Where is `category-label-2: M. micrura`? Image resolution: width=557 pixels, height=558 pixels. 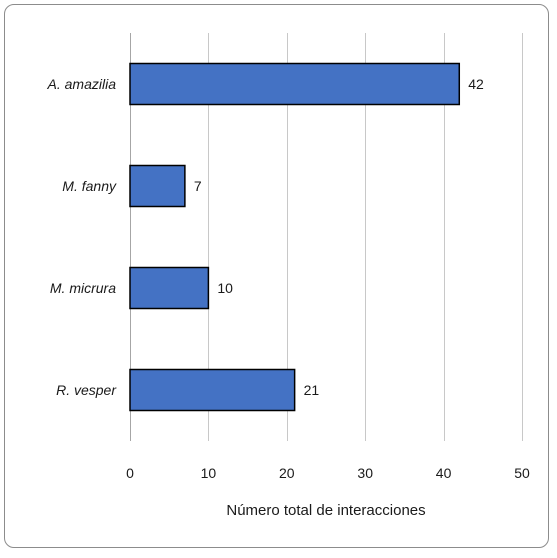
category-label-2: M. micrura is located at coordinates (83, 288).